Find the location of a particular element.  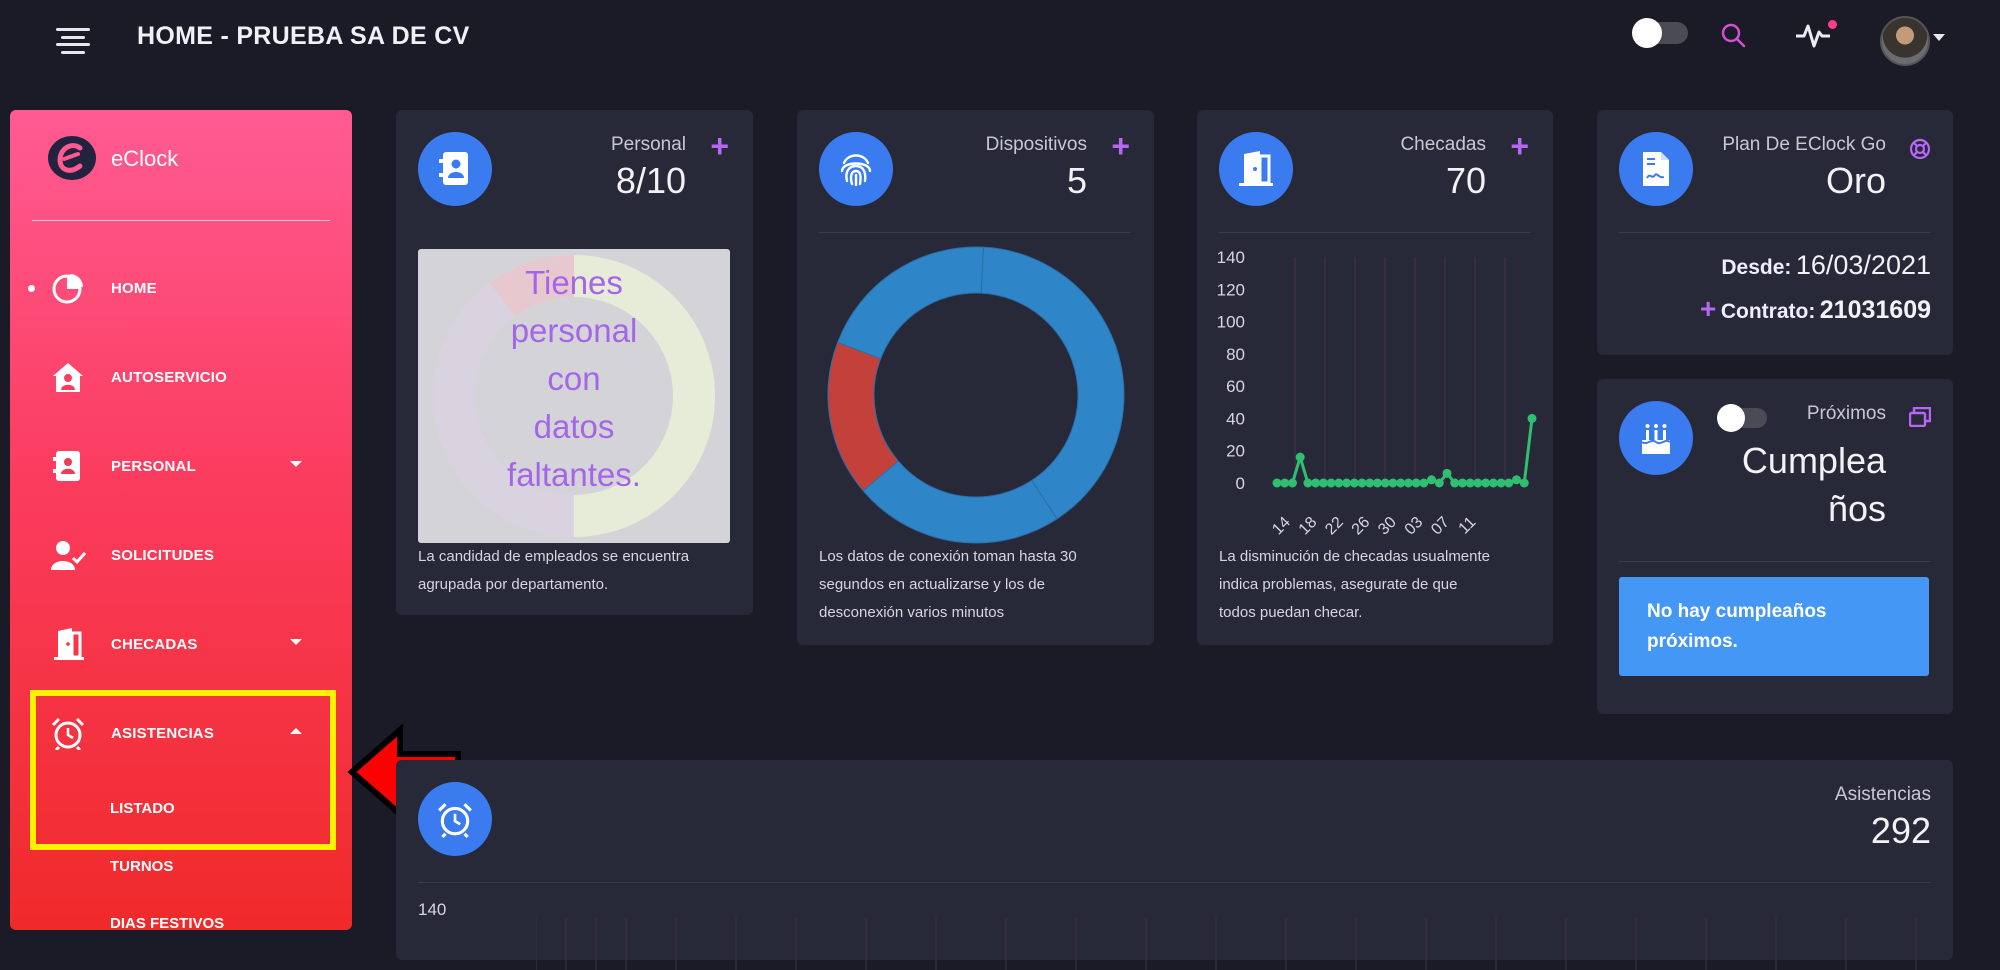

sidebar-subitem-listado: LISTADO is located at coordinates (142, 808).